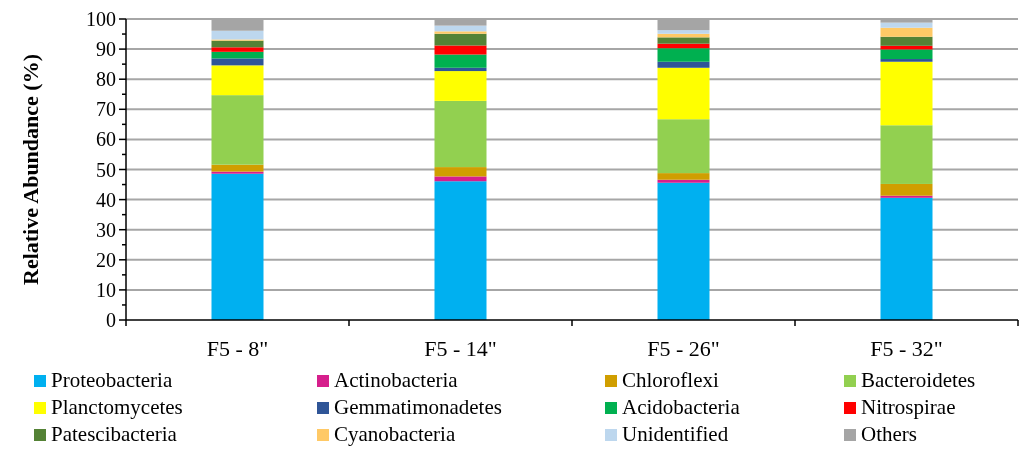 The width and height of the screenshot is (1033, 465). What do you see at coordinates (675, 434) in the screenshot?
I see `legend-label: Unidentified` at bounding box center [675, 434].